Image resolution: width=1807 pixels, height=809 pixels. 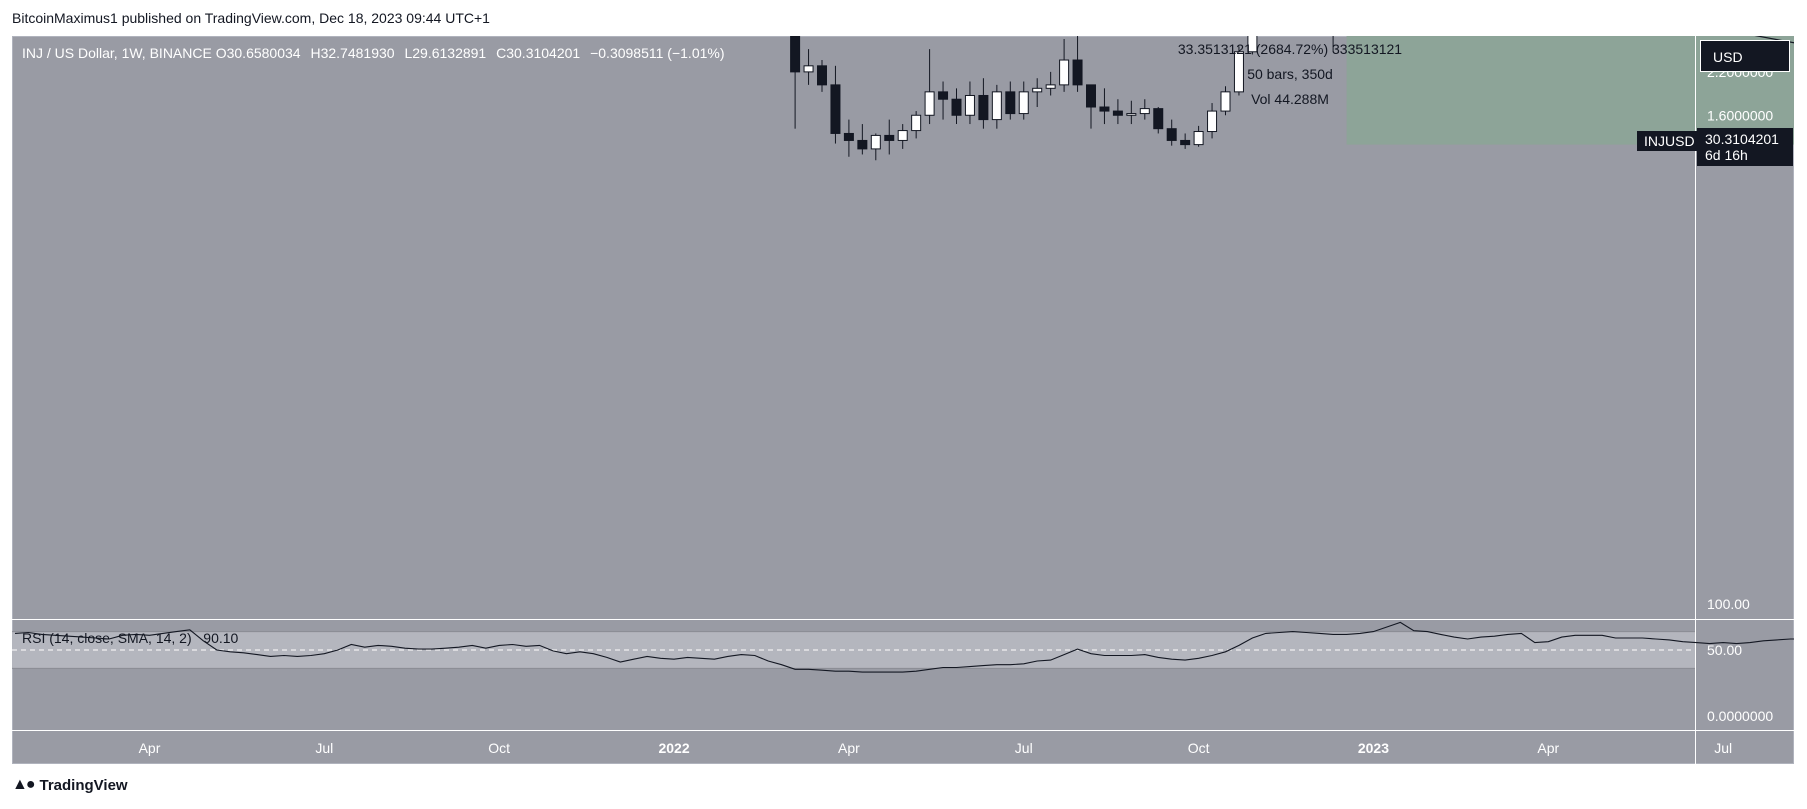 What do you see at coordinates (23, 784) in the screenshot?
I see `tradingview-logo-icon: ▲●` at bounding box center [23, 784].